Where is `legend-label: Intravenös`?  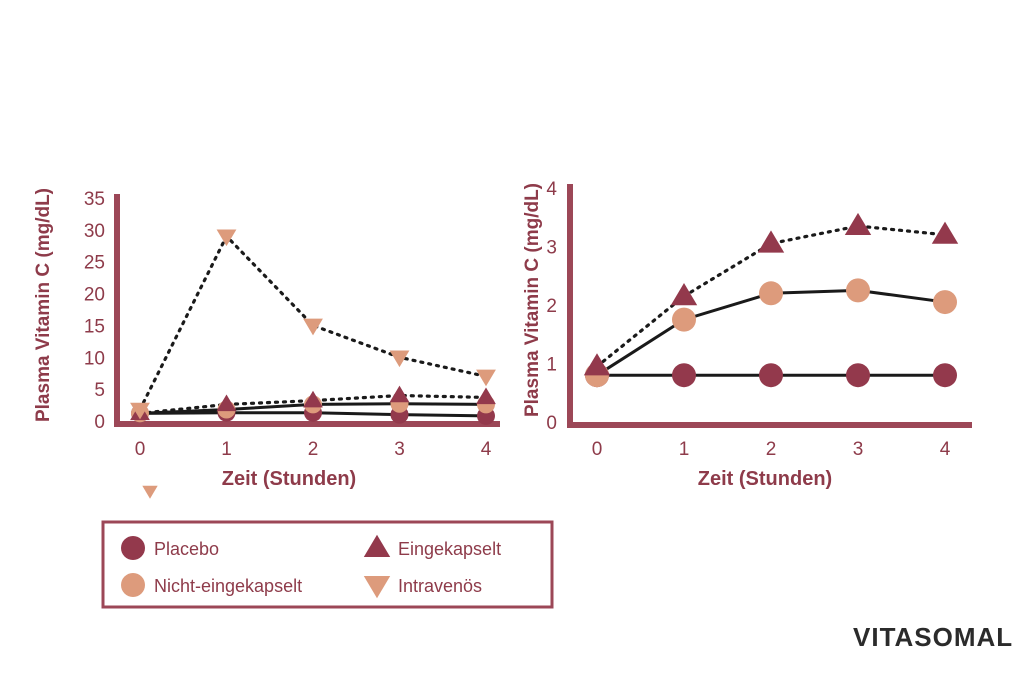 legend-label: Intravenös is located at coordinates (440, 586).